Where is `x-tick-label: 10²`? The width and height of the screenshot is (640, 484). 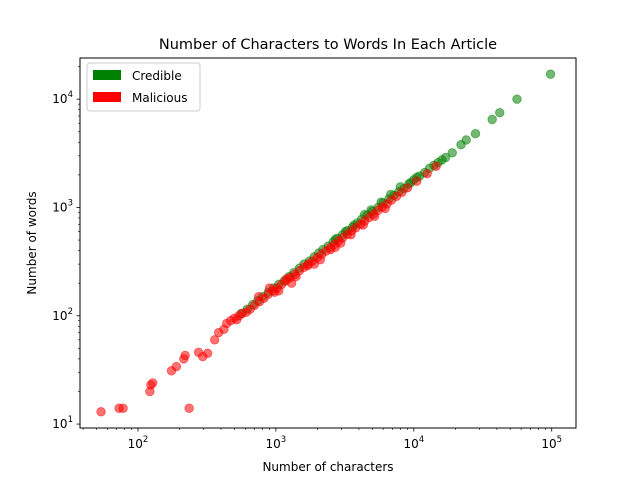 x-tick-label: 10² is located at coordinates (138, 443).